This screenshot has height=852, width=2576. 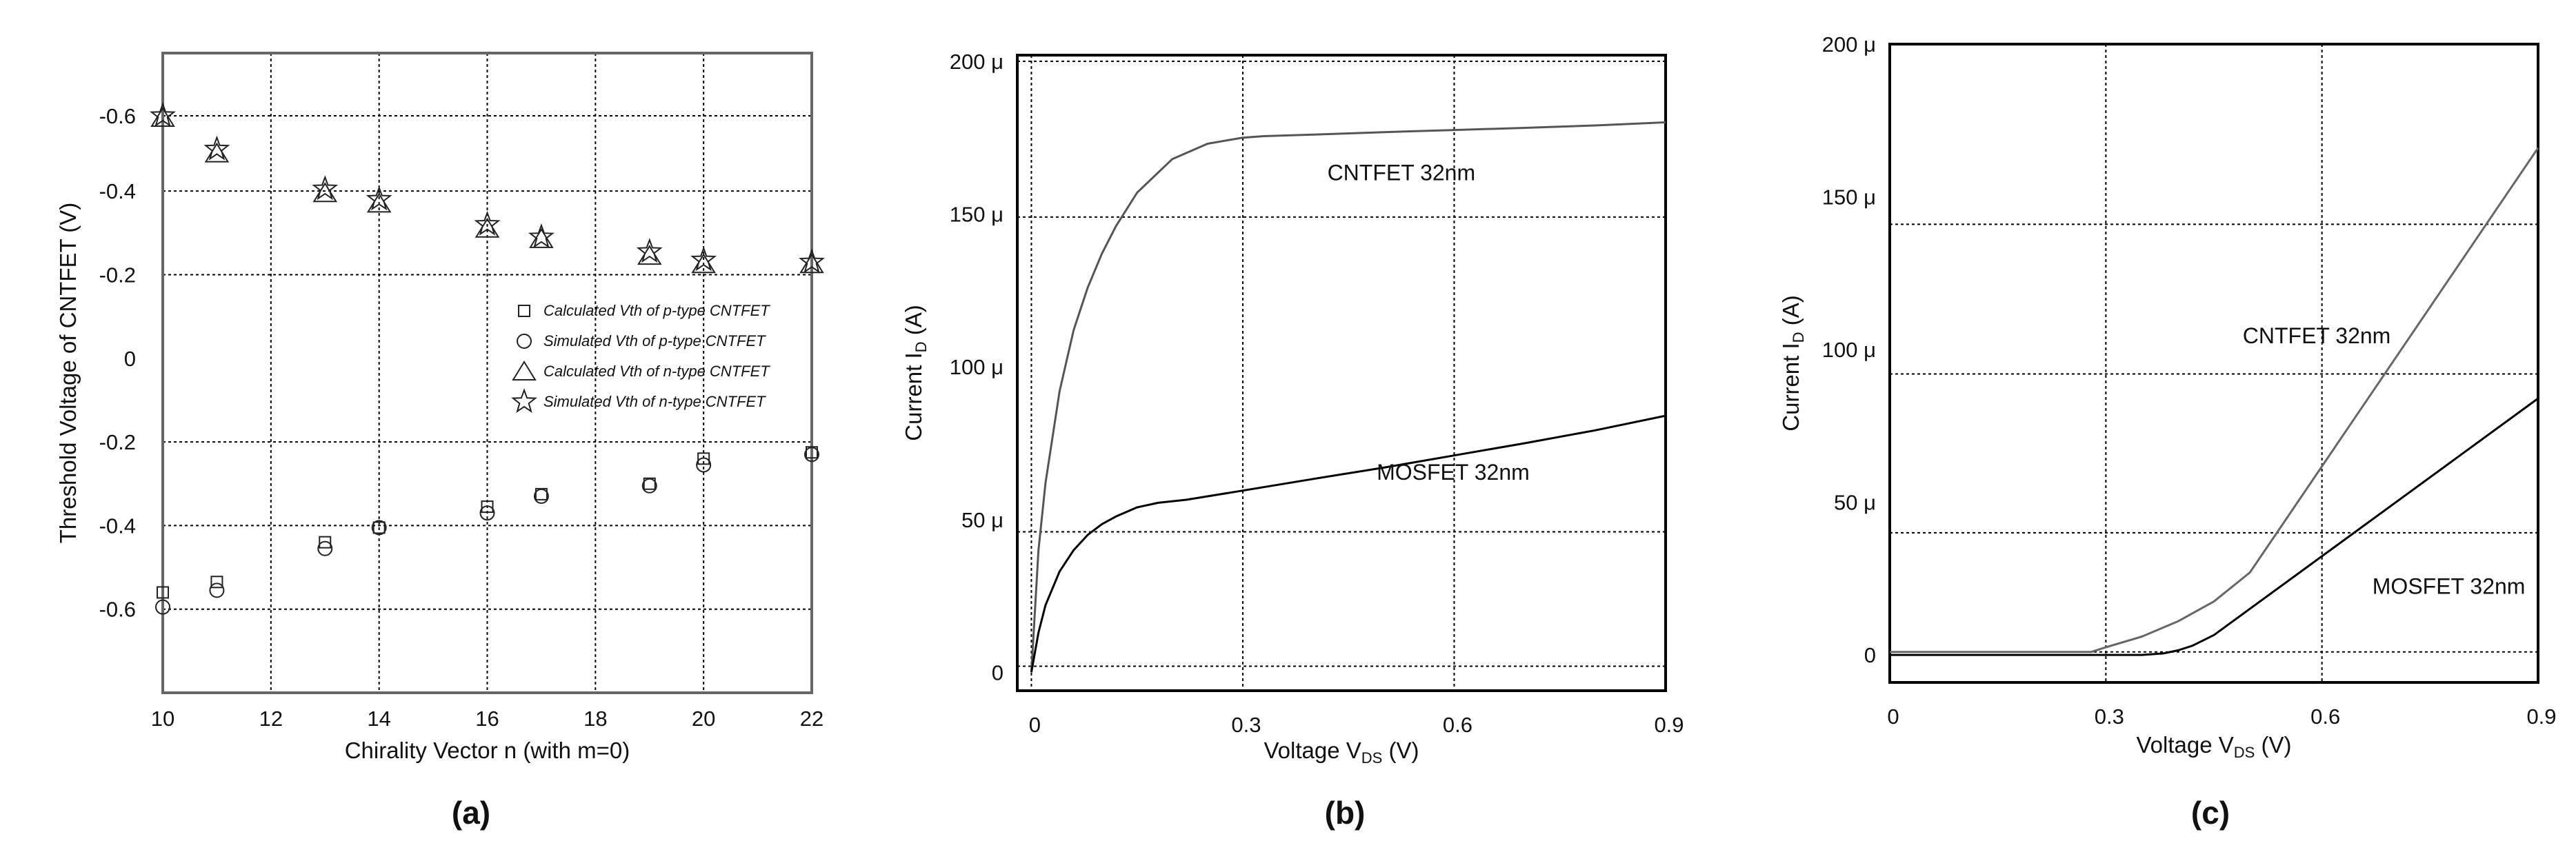 What do you see at coordinates (162, 719) in the screenshot?
I see `x-tick-label: 10` at bounding box center [162, 719].